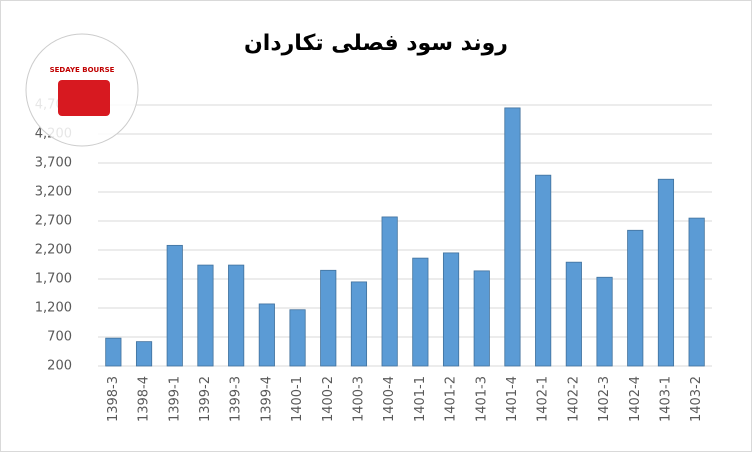  What do you see at coordinates (451, 399) in the screenshot?
I see `x-tick-label: 1401-2` at bounding box center [451, 399].